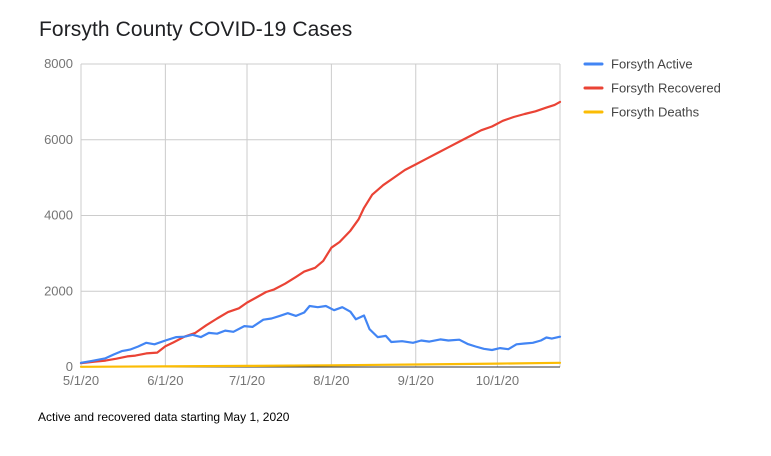 The height and width of the screenshot is (456, 771). Describe the element at coordinates (58, 139) in the screenshot. I see `y-tick-label: 6000` at that location.